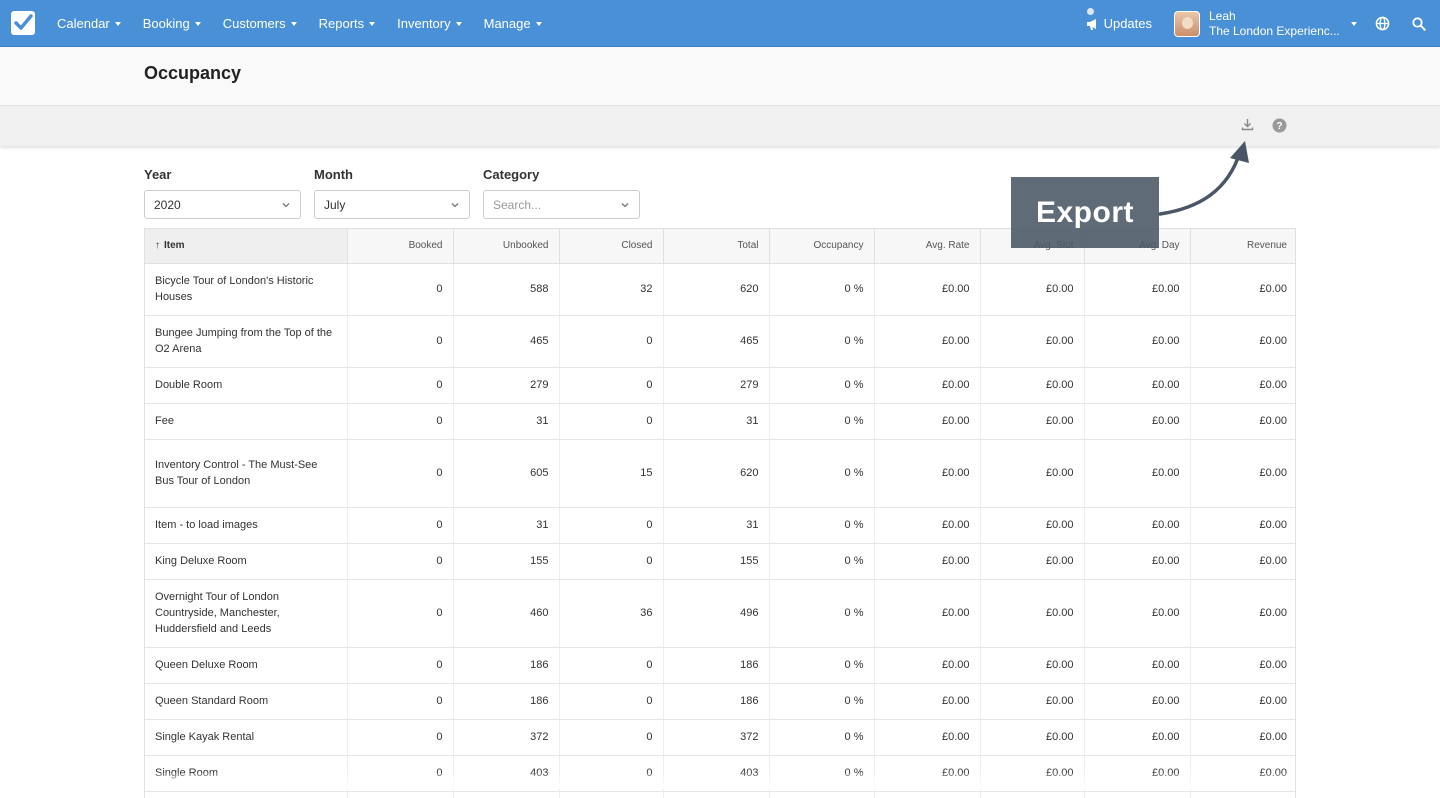  Describe the element at coordinates (716, 665) in the screenshot. I see `cell-total: 186` at that location.